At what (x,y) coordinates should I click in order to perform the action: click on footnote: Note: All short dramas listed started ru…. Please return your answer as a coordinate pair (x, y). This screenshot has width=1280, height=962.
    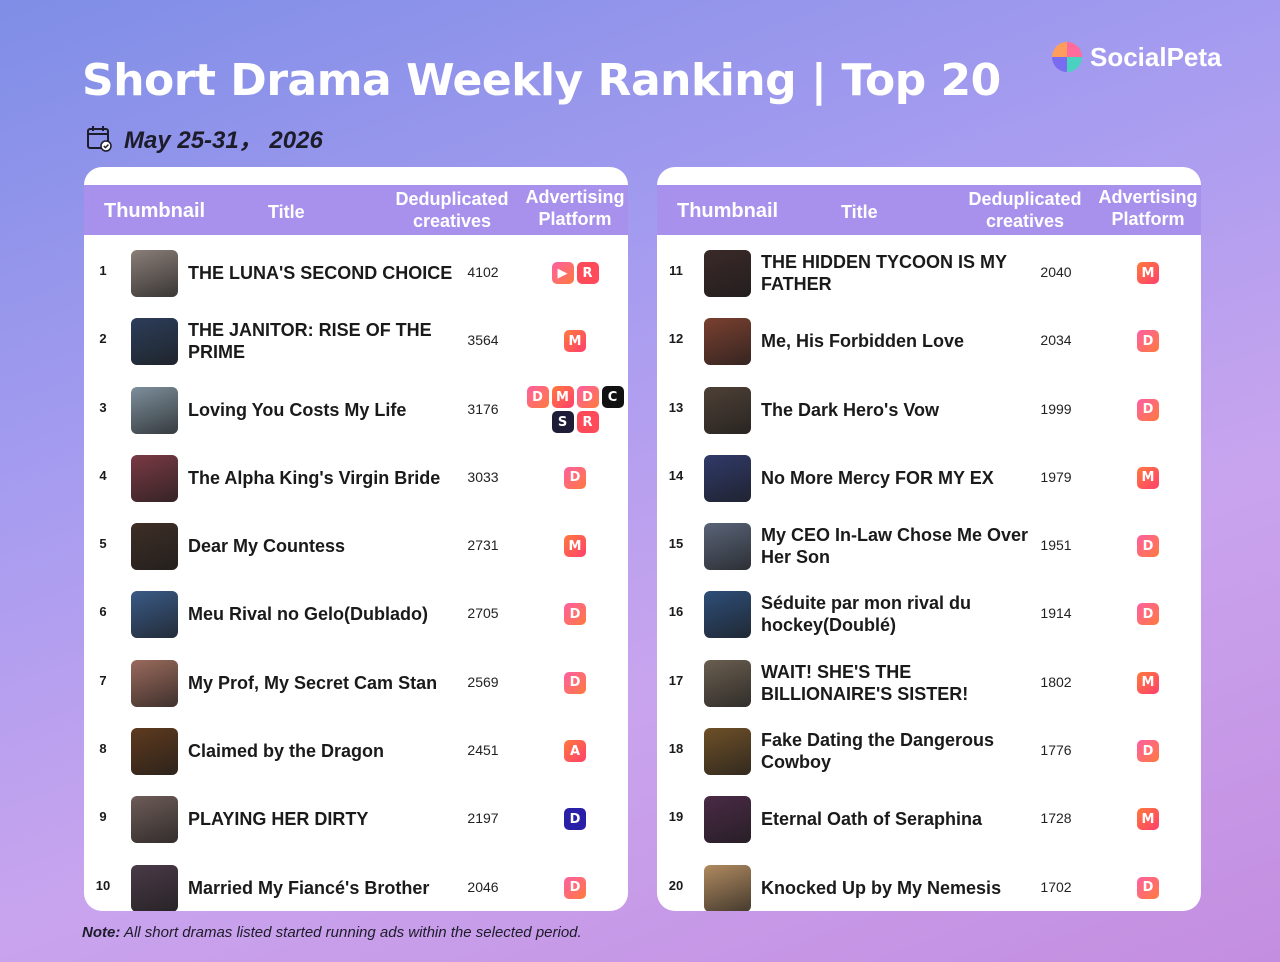
    Looking at the image, I should click on (332, 932).